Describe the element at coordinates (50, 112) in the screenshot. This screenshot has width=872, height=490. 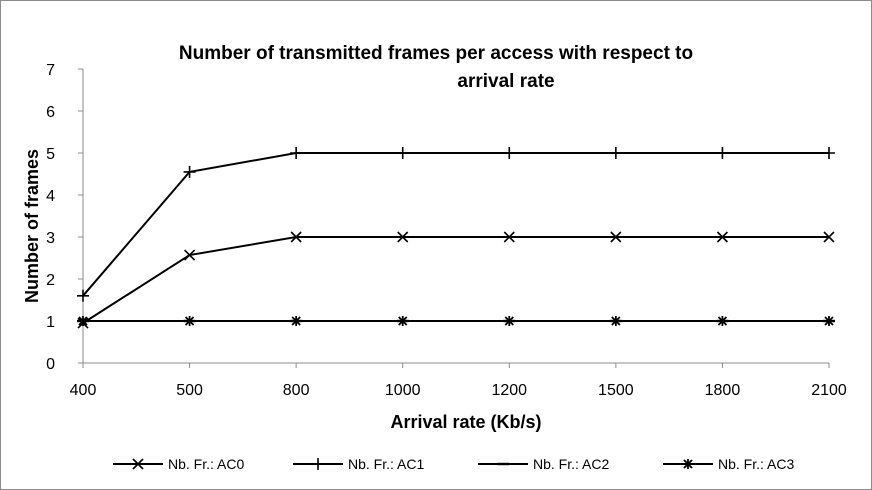
I see `y-tick-label: 6` at that location.